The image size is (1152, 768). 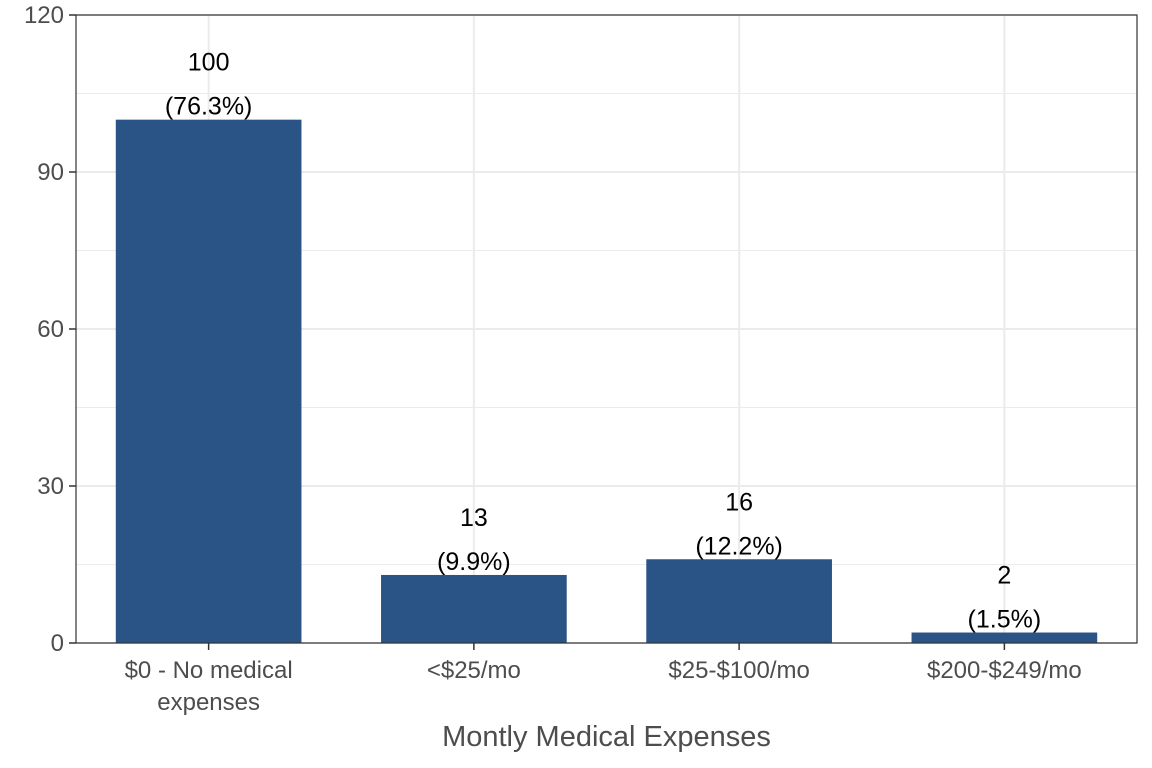 What do you see at coordinates (474, 562) in the screenshot?
I see `bar-percent-label: (9.9%)` at bounding box center [474, 562].